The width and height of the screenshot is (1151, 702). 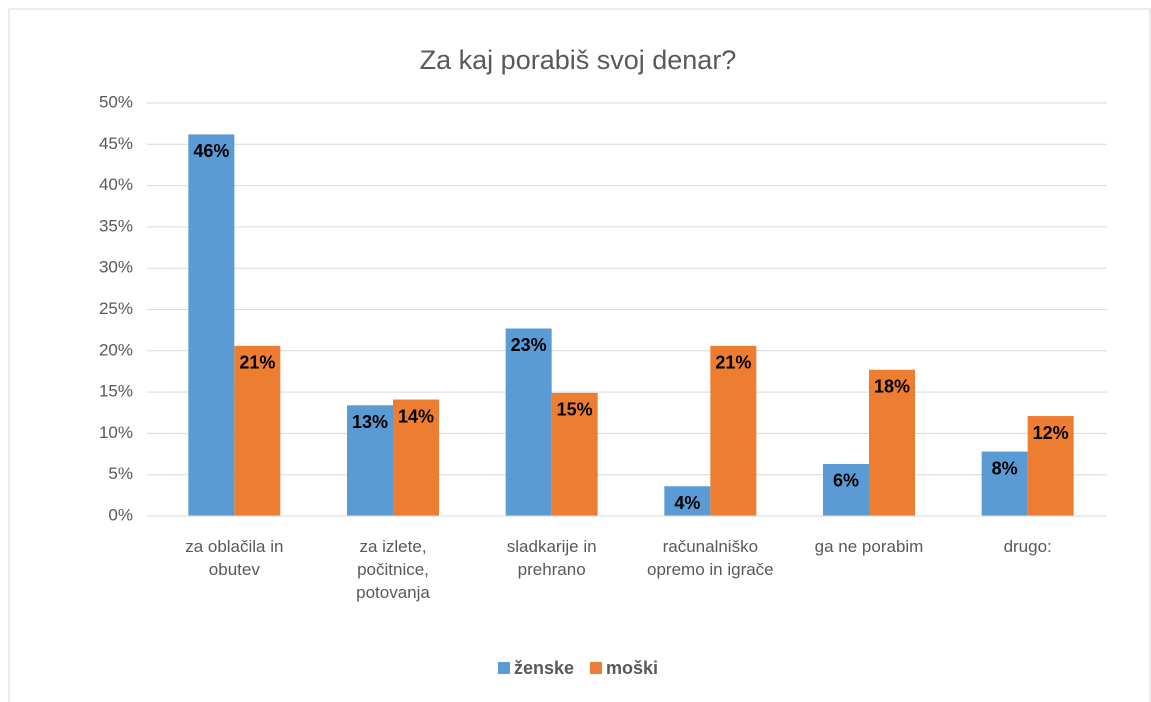 I want to click on x-tick-line: za izlete,, so click(x=392, y=546).